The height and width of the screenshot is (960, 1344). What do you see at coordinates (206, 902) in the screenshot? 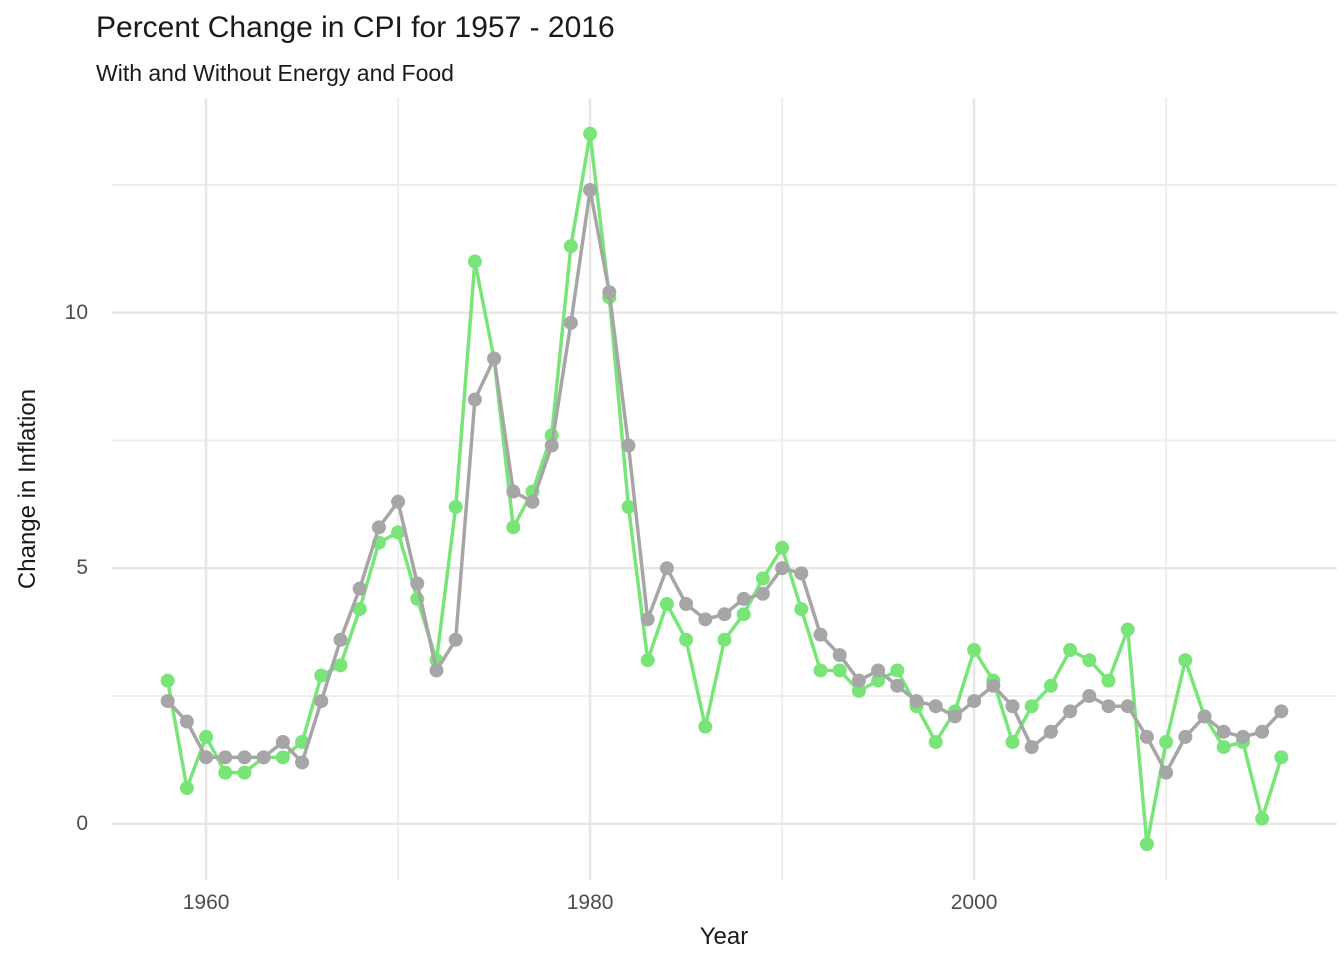
I see `x-axis-tick-label: 1960` at bounding box center [206, 902].